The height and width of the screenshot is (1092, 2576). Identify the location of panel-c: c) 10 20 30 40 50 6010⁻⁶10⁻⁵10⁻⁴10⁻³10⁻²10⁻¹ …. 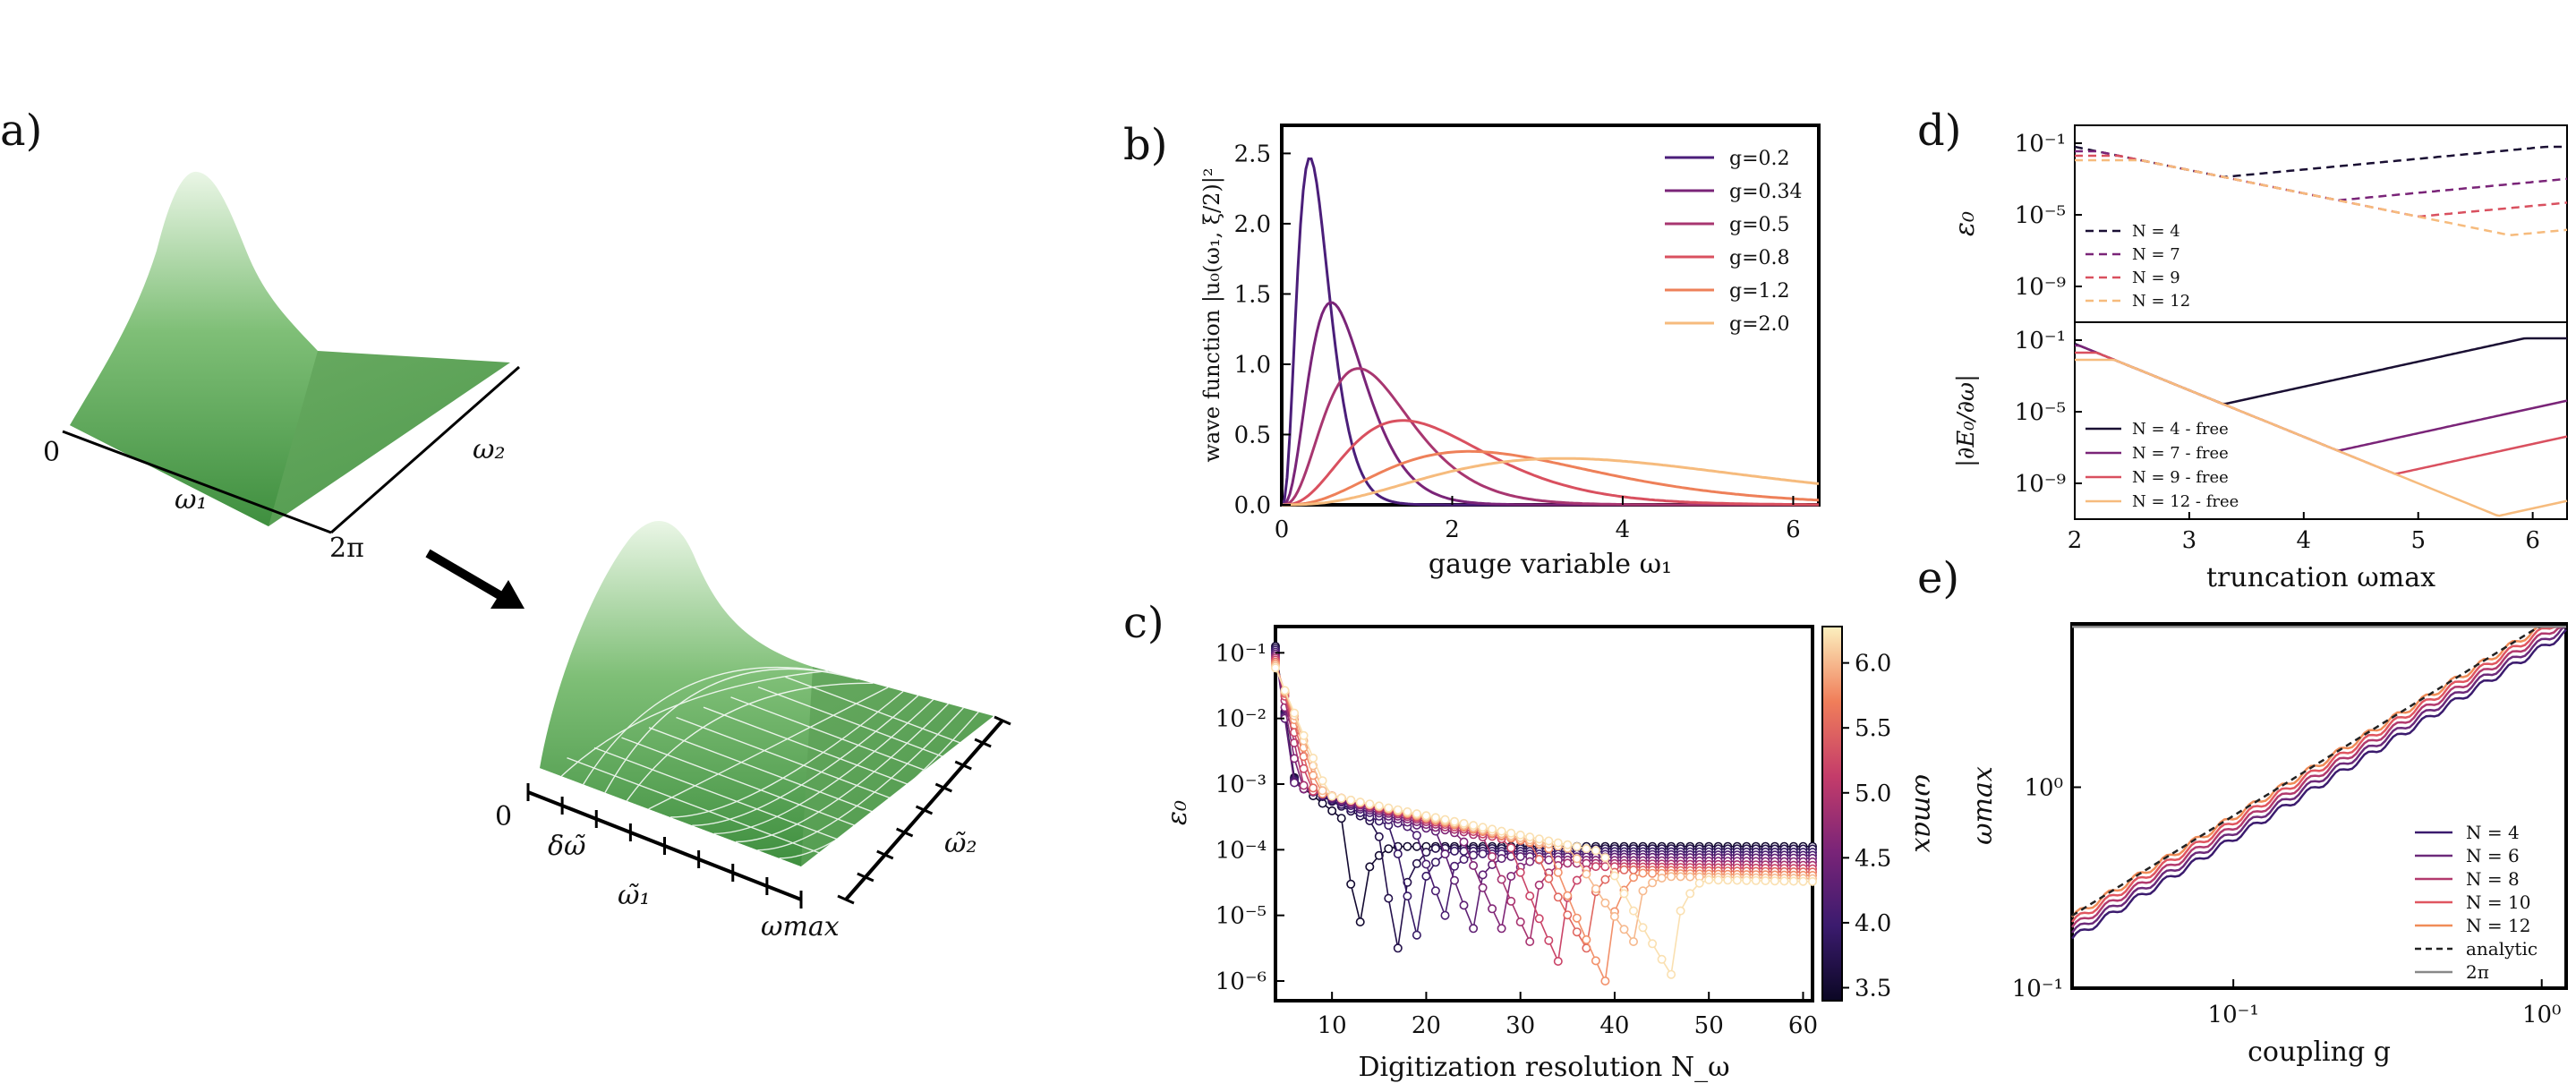
(1531, 840).